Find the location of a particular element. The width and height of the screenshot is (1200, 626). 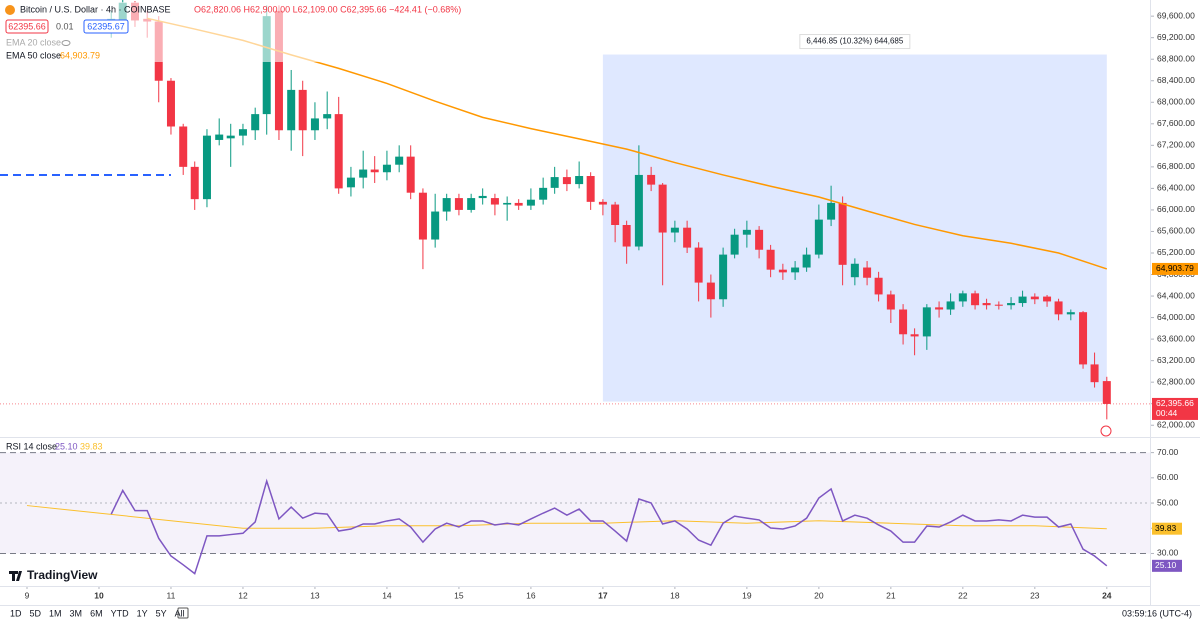

timeframe-button: 6M is located at coordinates (96, 613).